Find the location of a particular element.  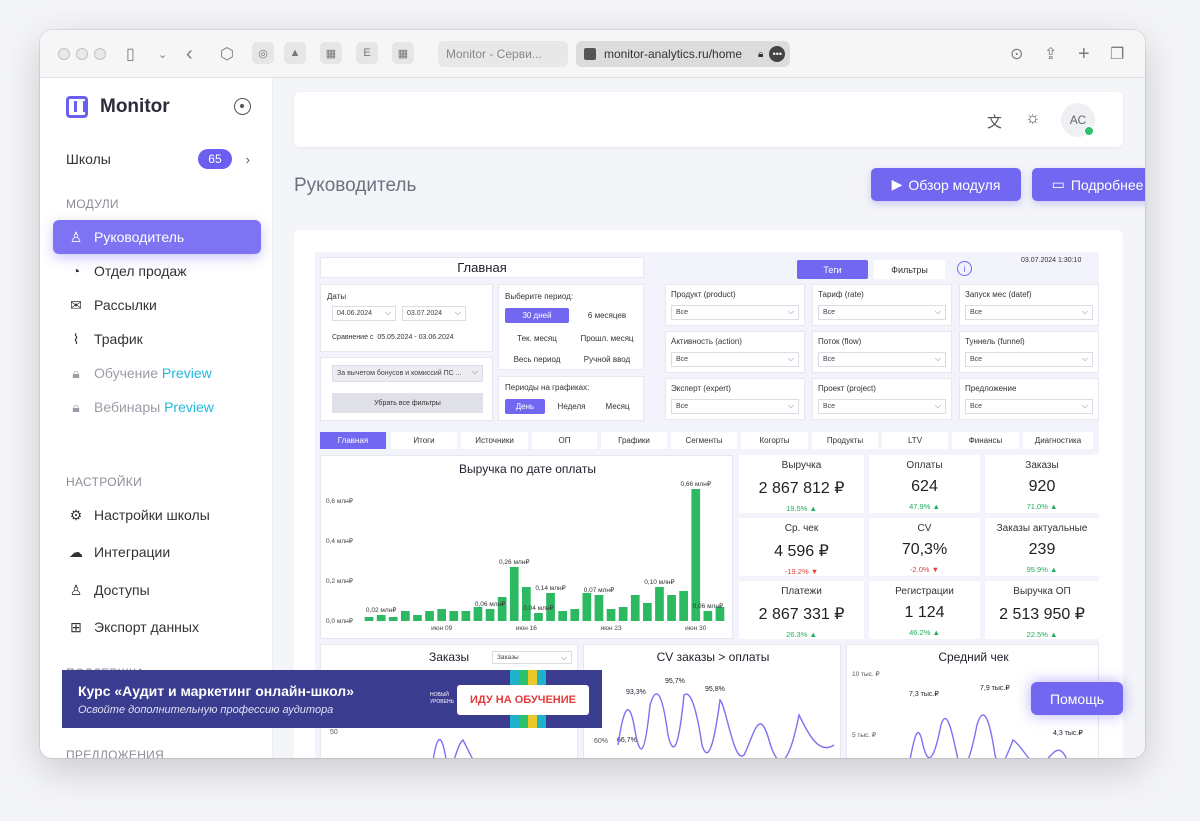

sidebar-item-learning: 🔒︎ Обучение Preview is located at coordinates (157, 373).